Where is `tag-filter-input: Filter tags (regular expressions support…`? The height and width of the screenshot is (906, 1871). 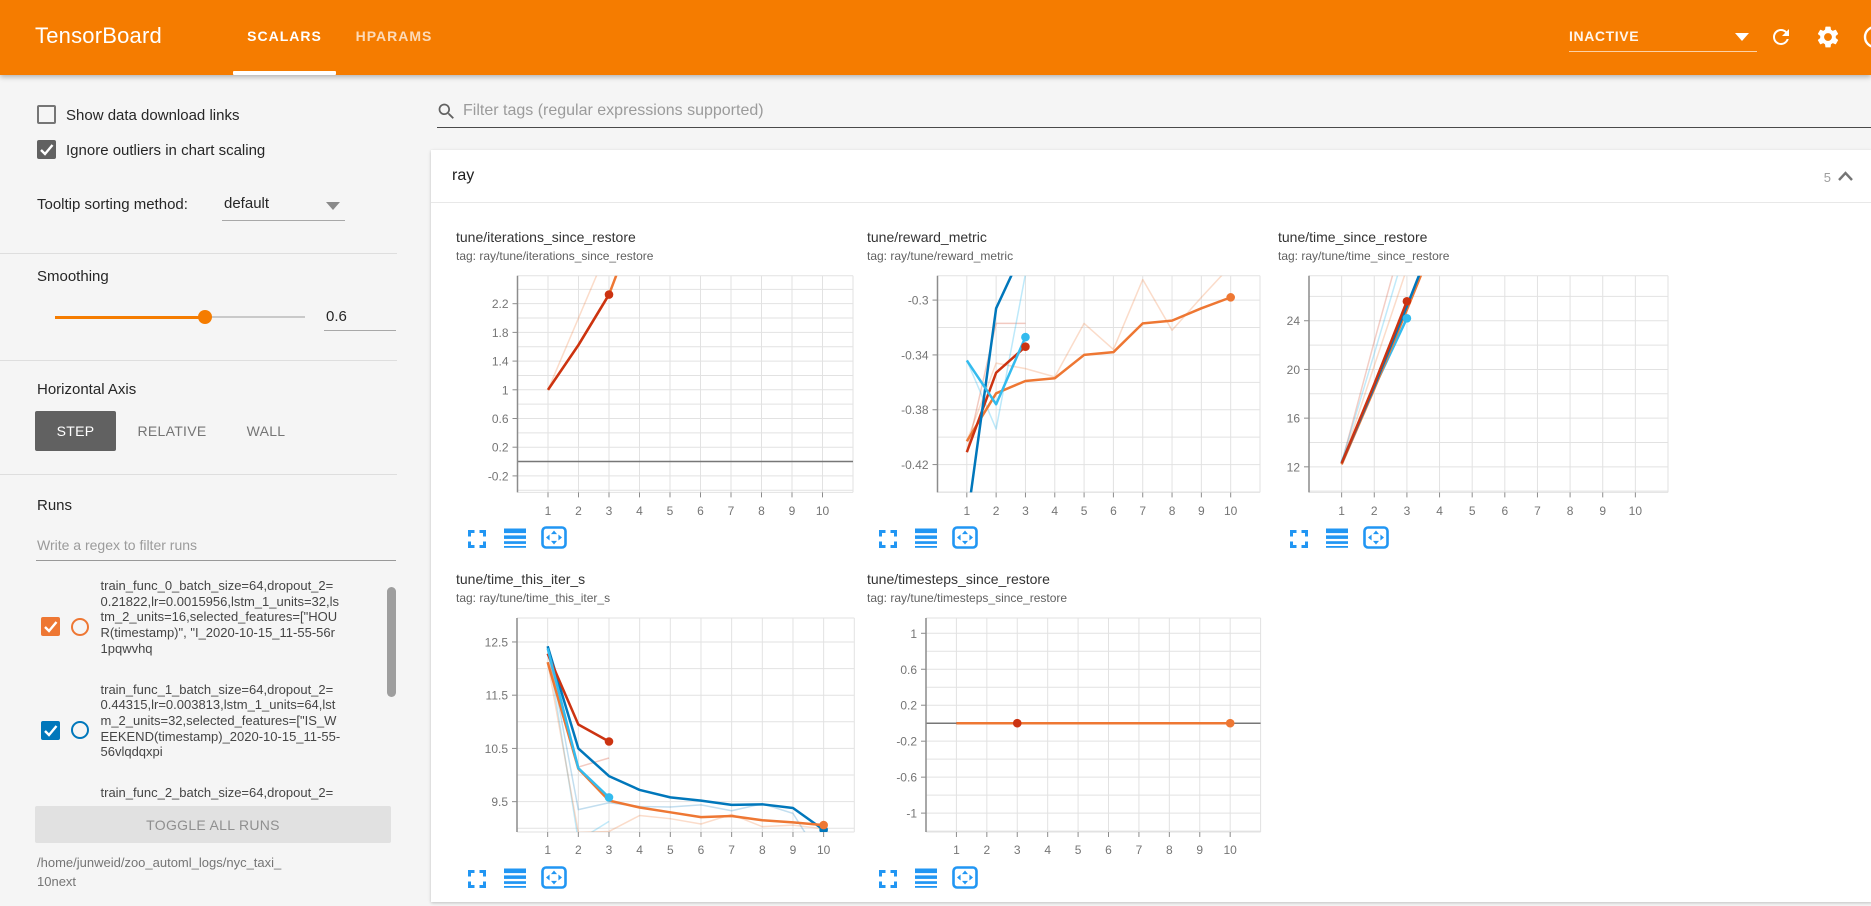
tag-filter-input: Filter tags (regular expressions support… is located at coordinates (613, 110).